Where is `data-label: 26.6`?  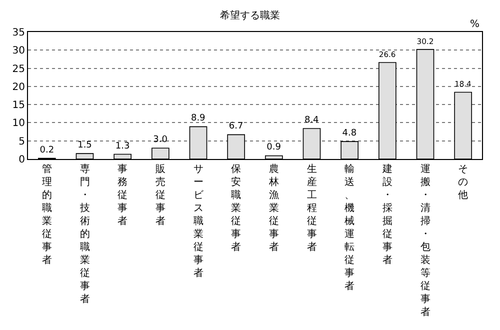
data-label: 26.6 is located at coordinates (387, 54).